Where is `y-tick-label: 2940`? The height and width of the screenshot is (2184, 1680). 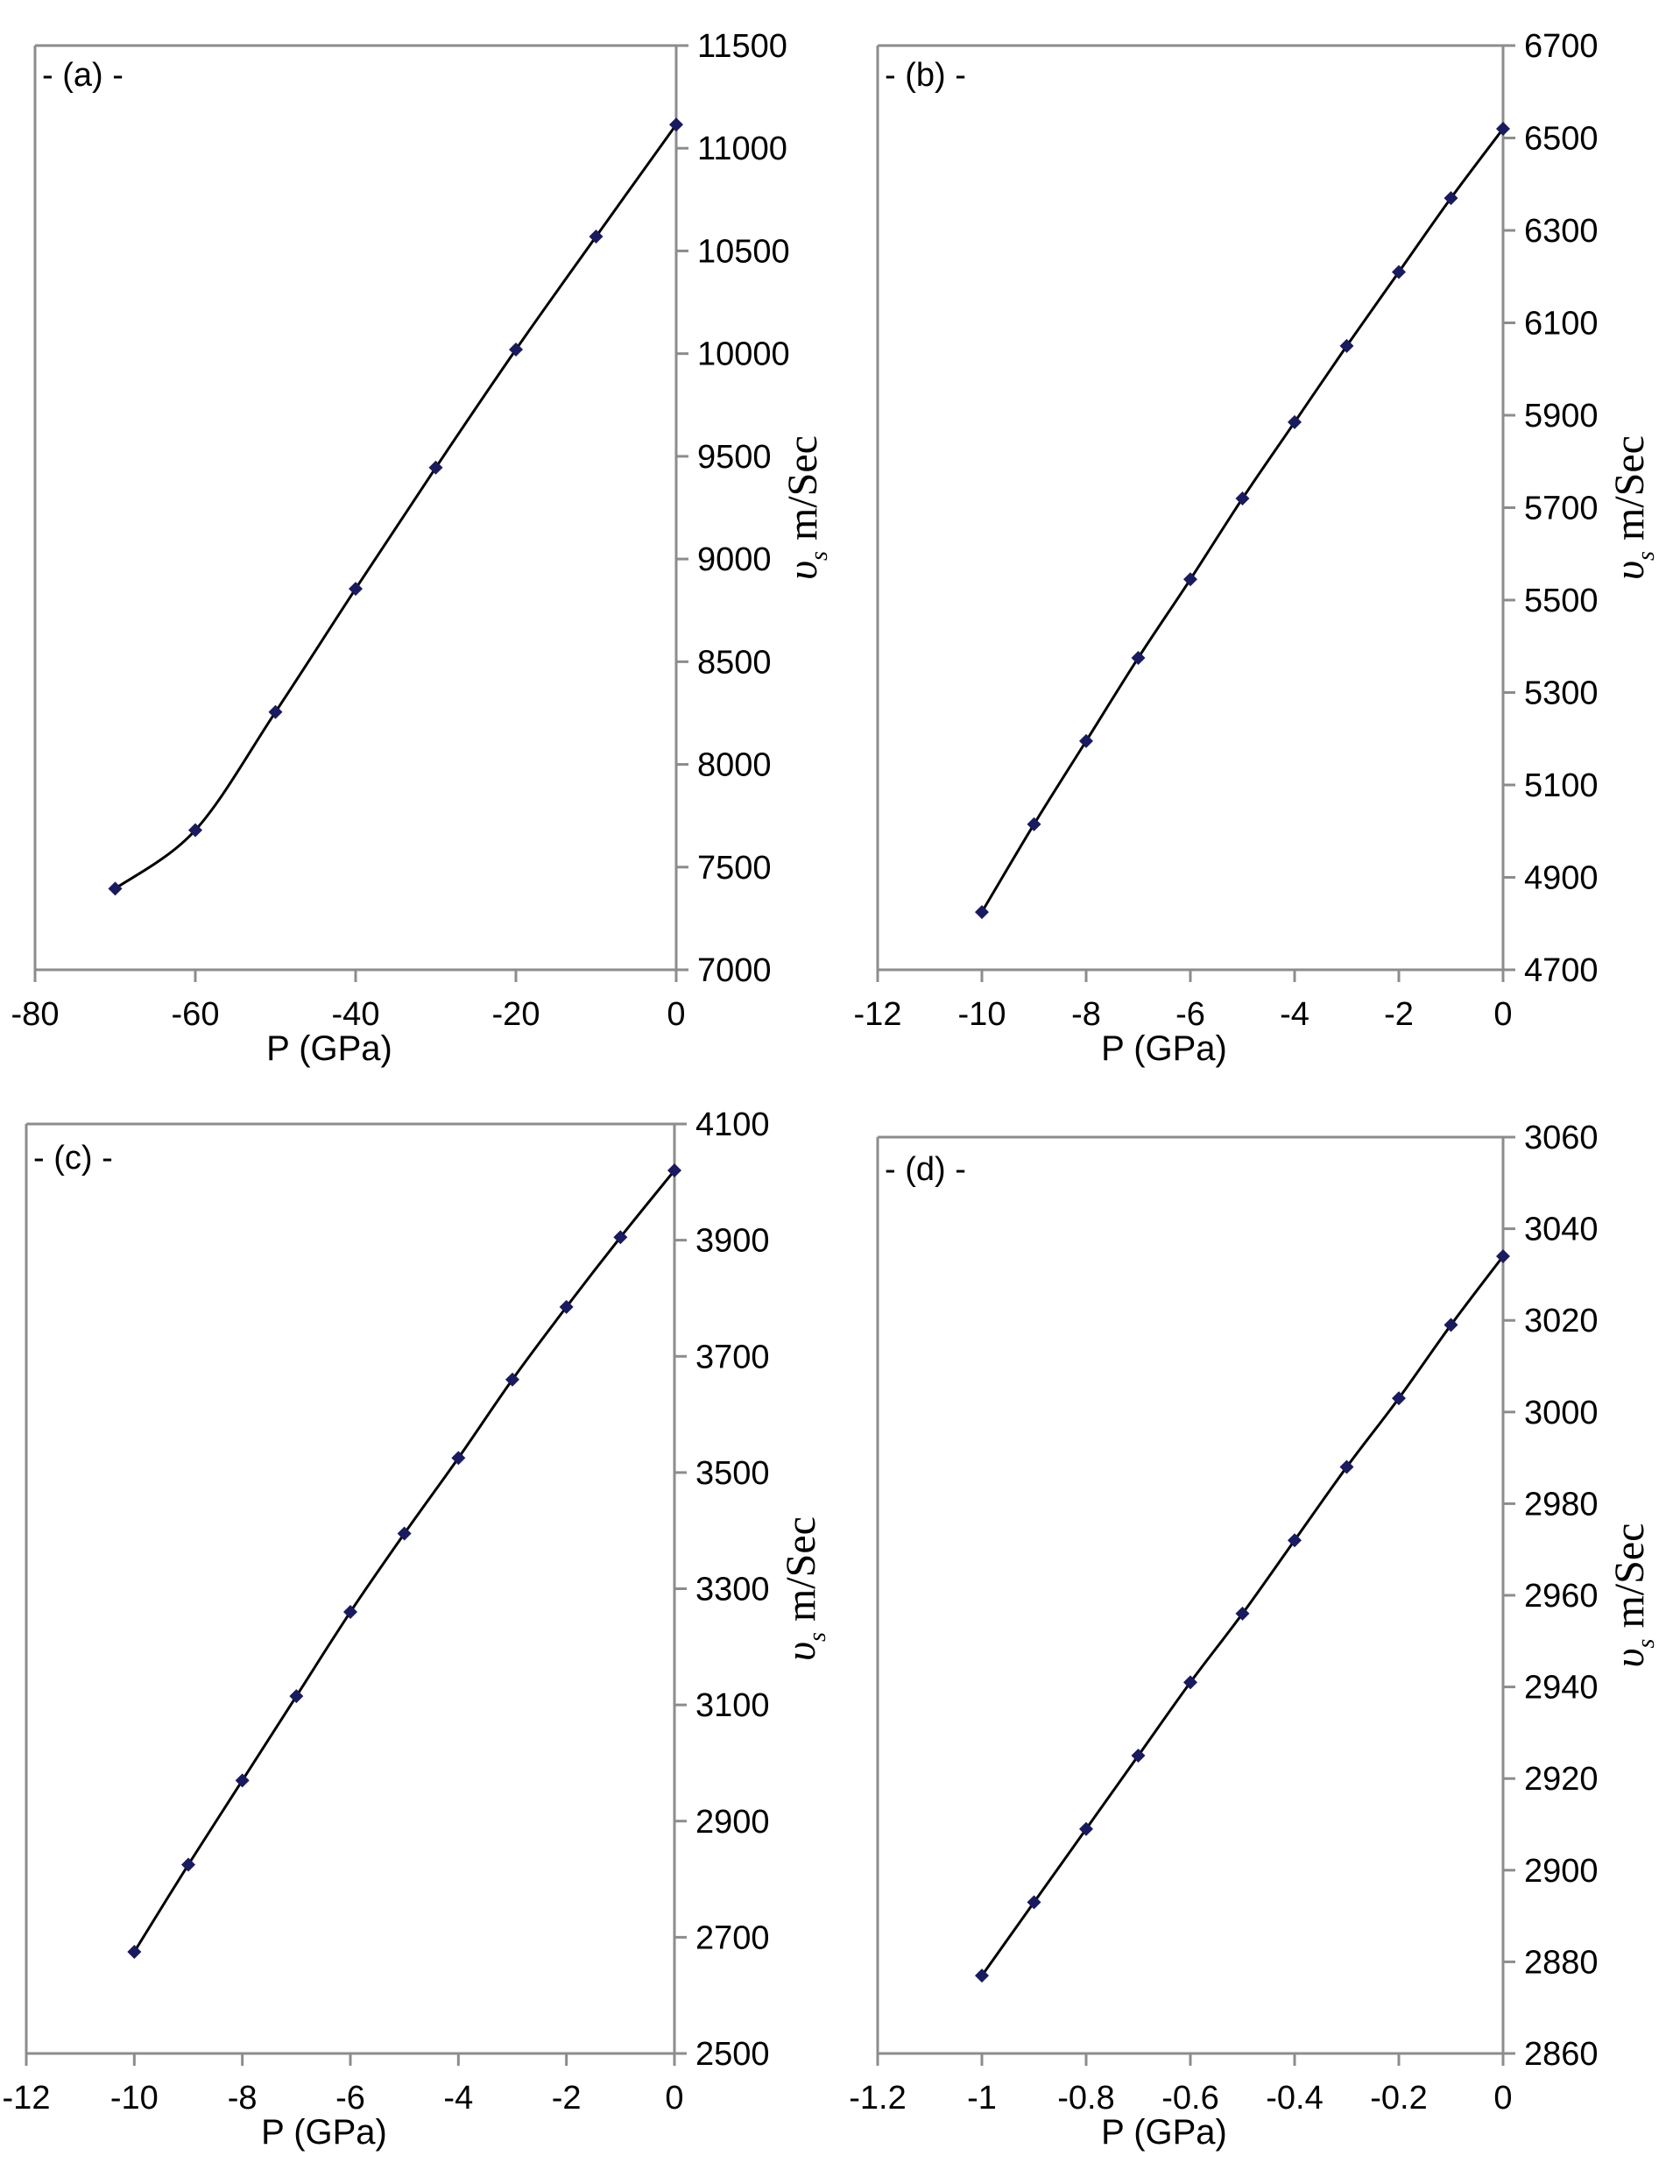 y-tick-label: 2940 is located at coordinates (1561, 1688).